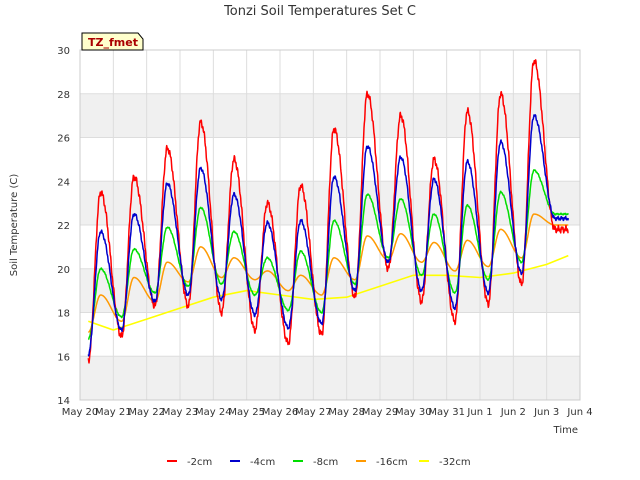  What do you see at coordinates (63, 357) in the screenshot?
I see `y-tick-label: 16` at bounding box center [63, 357].